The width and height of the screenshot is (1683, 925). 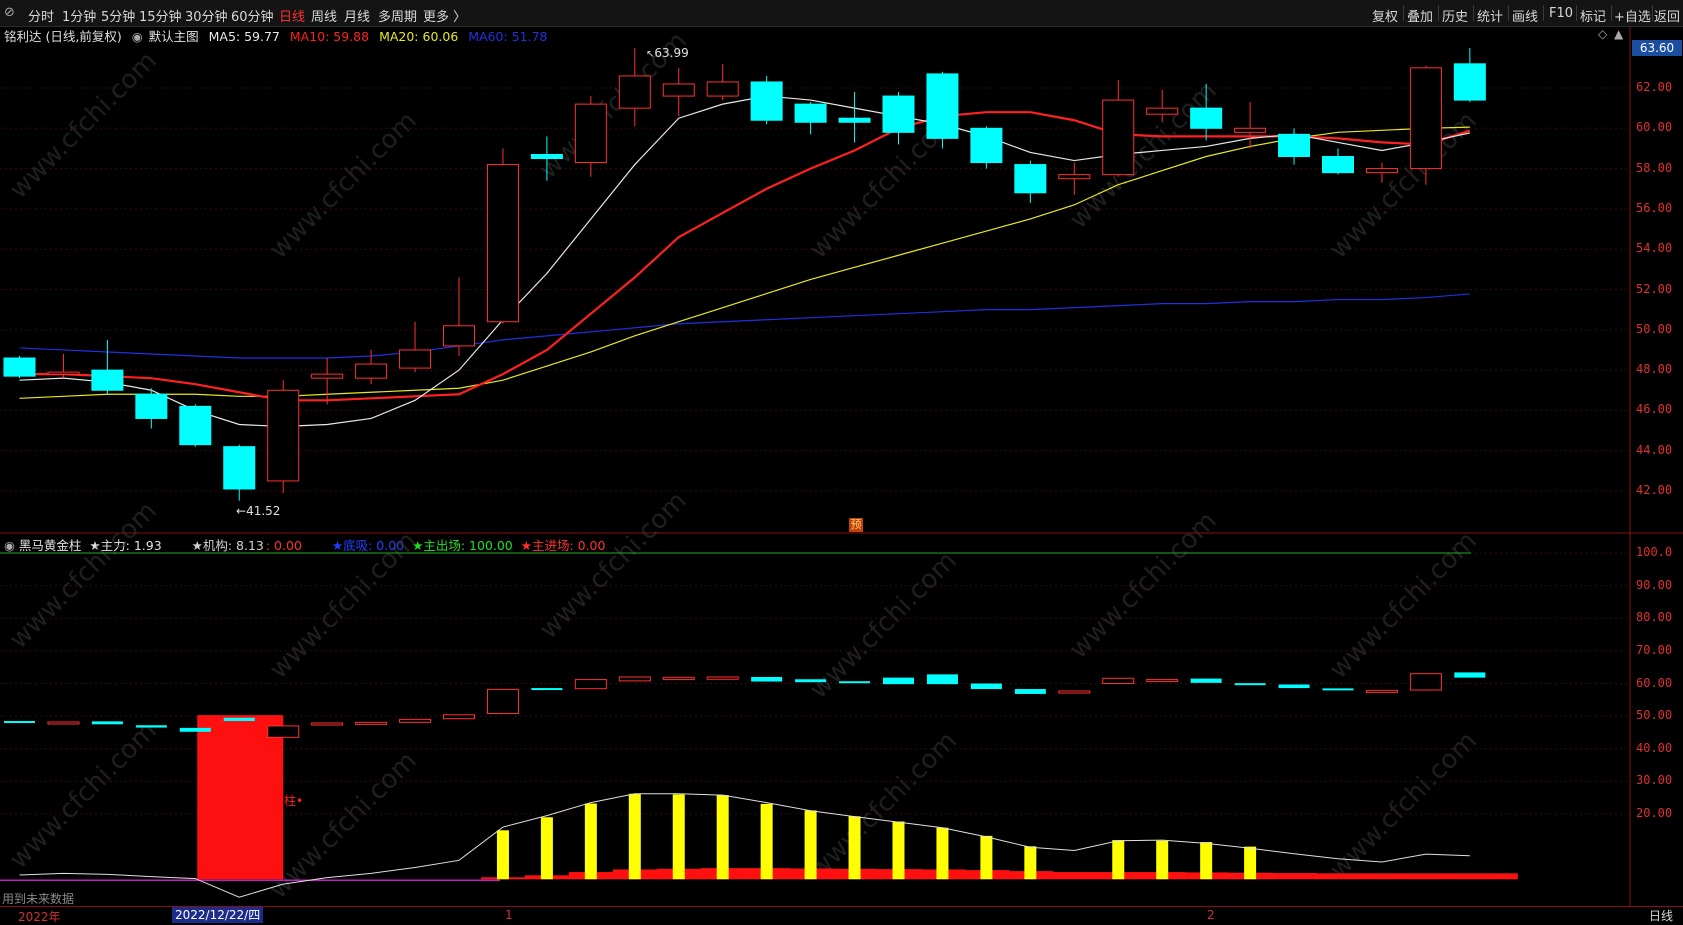 What do you see at coordinates (173, 36) in the screenshot?
I see `template-label: 默认主图` at bounding box center [173, 36].